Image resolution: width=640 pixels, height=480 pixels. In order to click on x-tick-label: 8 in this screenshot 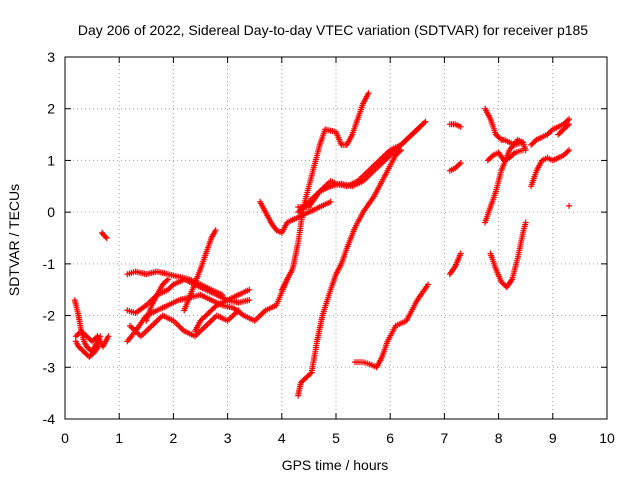, I will do `click(499, 438)`.